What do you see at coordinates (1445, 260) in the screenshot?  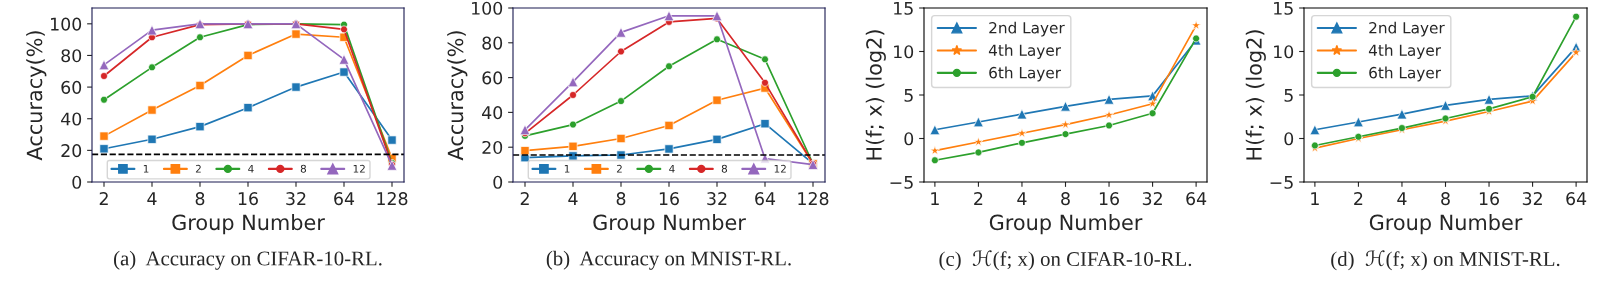 I see `text: (d) ℋ(f; x) on MNIST-RL.` at bounding box center [1445, 260].